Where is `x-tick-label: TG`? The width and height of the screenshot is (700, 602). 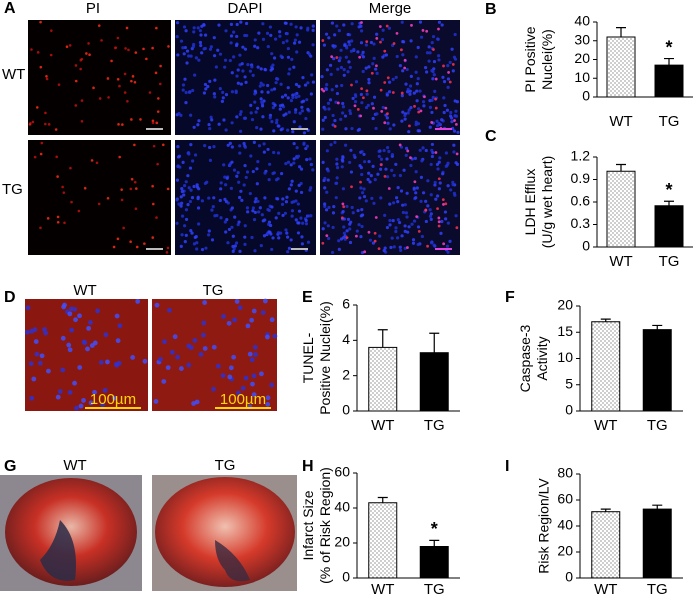 x-tick-label: TG is located at coordinates (657, 589).